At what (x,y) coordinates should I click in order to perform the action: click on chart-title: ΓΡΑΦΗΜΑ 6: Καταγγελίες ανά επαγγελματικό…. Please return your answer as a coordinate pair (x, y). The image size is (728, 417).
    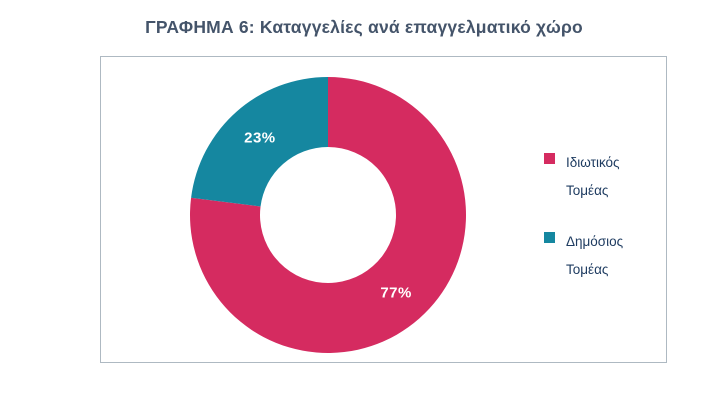
    Looking at the image, I should click on (364, 27).